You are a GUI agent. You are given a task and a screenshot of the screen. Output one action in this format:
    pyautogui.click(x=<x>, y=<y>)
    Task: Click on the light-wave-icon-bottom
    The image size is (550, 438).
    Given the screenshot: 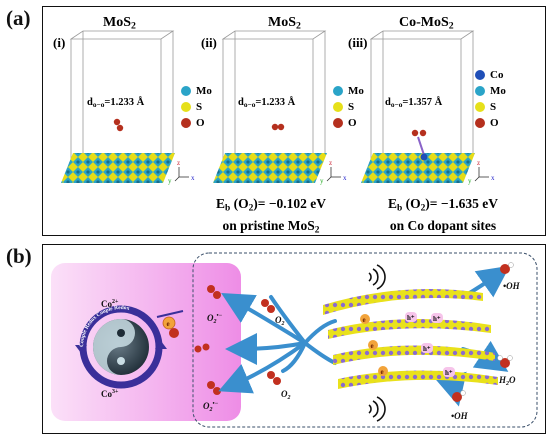 What is the action you would take?
    pyautogui.click(x=377, y=409)
    